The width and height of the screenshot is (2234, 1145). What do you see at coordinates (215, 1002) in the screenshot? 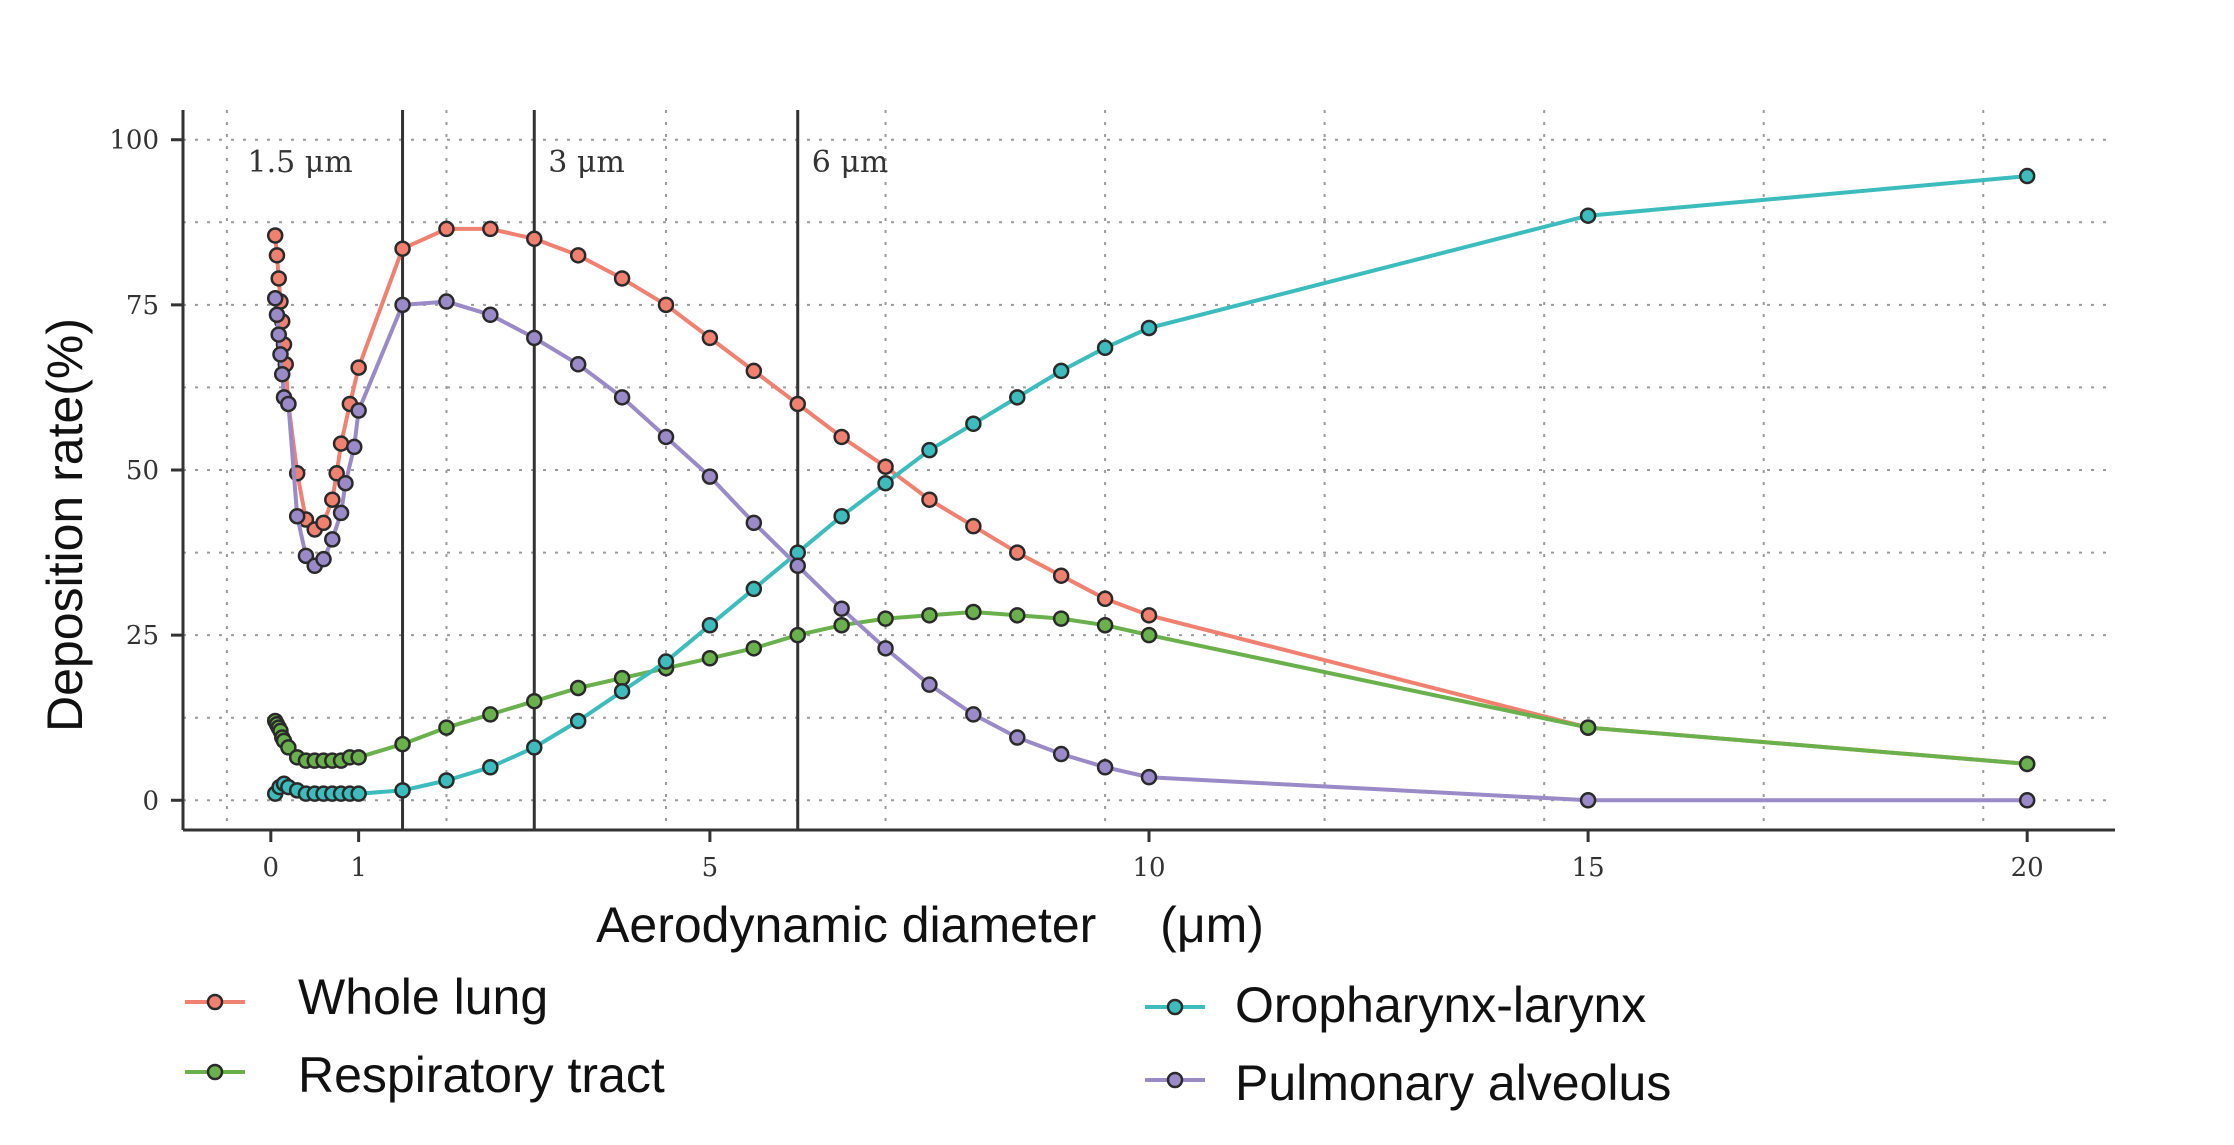
I see `legend-swatch-marker` at bounding box center [215, 1002].